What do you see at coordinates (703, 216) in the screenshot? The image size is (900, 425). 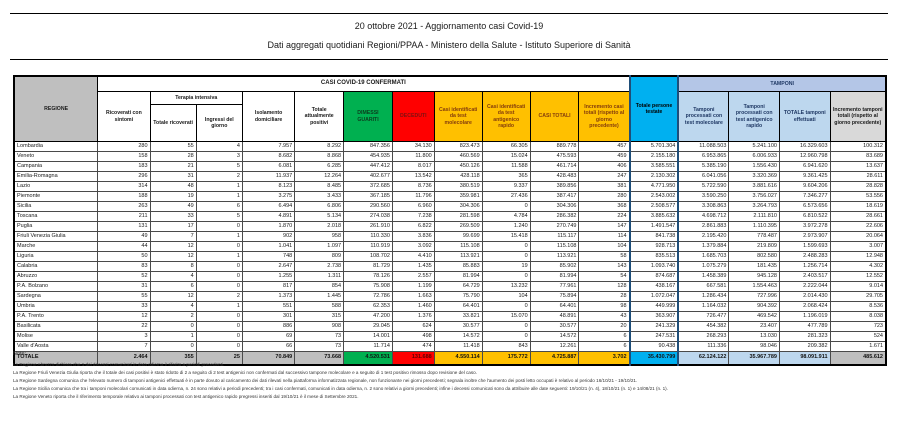 I see `value-cell: 4.698.712` at bounding box center [703, 216].